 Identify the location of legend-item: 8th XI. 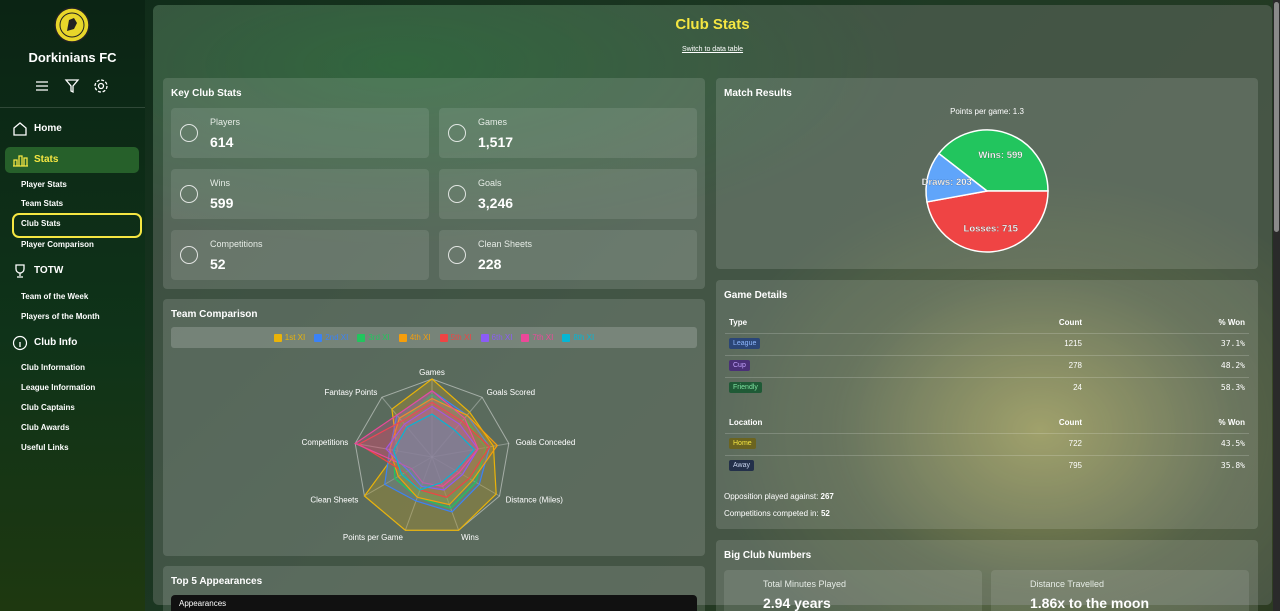
(578, 337).